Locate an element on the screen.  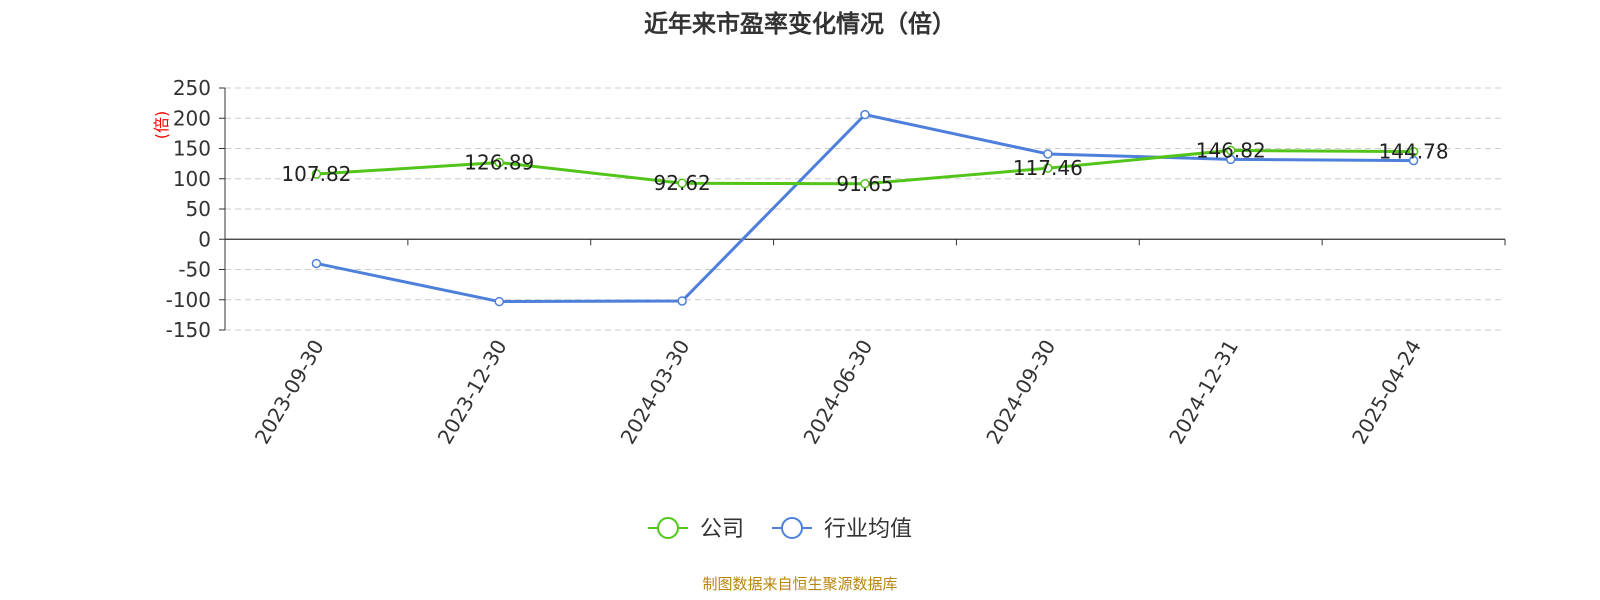
data-label: 92.62 is located at coordinates (682, 183).